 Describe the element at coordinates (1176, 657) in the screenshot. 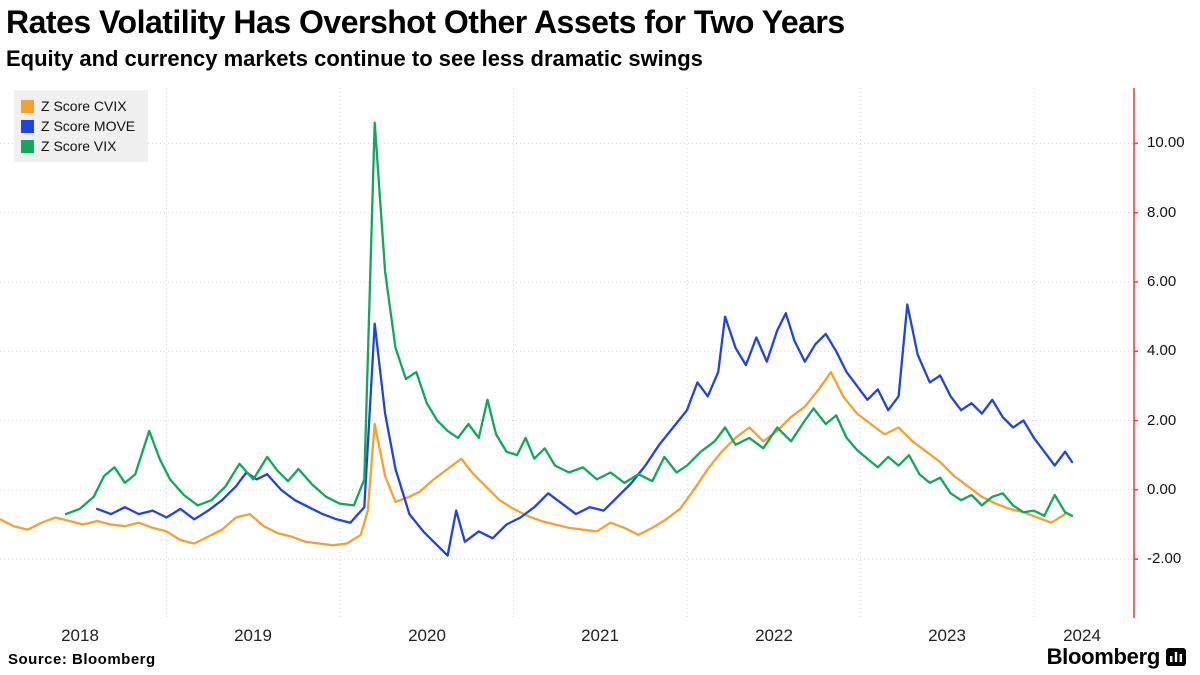

I see `bloomberg-logo-icon` at that location.